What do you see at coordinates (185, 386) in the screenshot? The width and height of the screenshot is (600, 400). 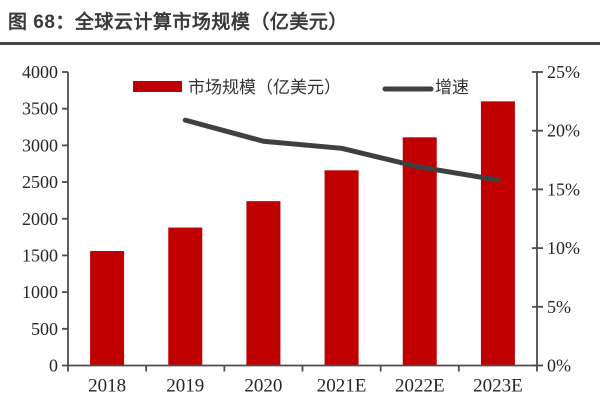 I see `x-tick-label: 2019` at bounding box center [185, 386].